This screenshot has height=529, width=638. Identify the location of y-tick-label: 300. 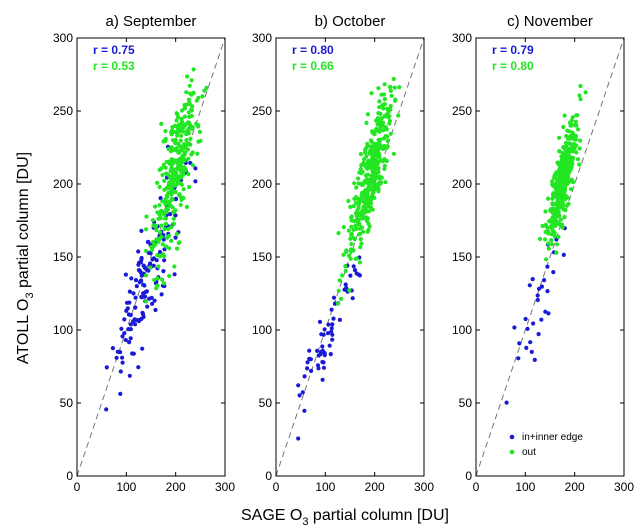
(262, 38).